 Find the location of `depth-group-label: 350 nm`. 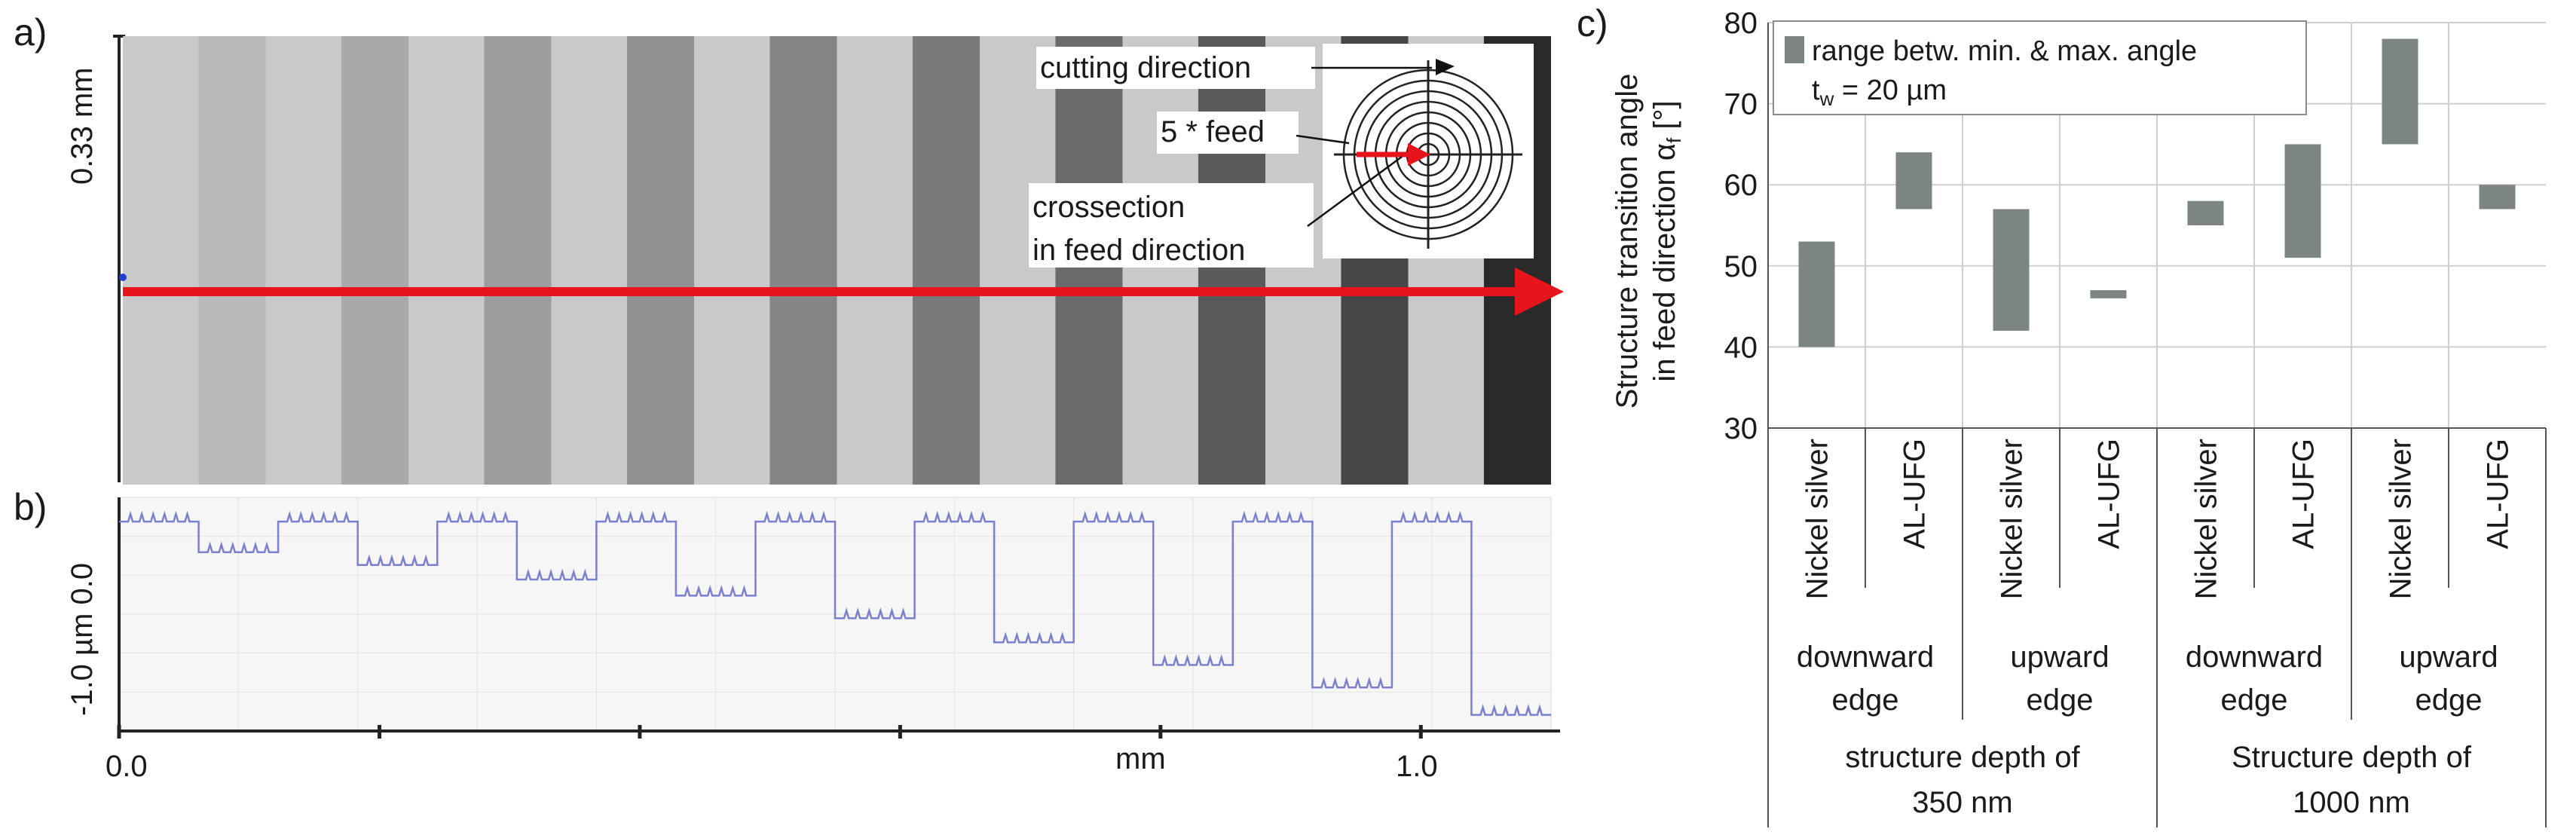

depth-group-label: 350 nm is located at coordinates (1962, 803).